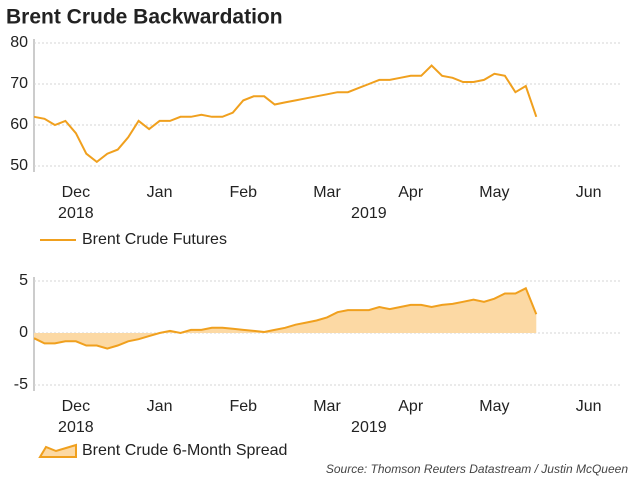 The width and height of the screenshot is (640, 480). What do you see at coordinates (57, 450) in the screenshot?
I see `legend-swatch` at bounding box center [57, 450].